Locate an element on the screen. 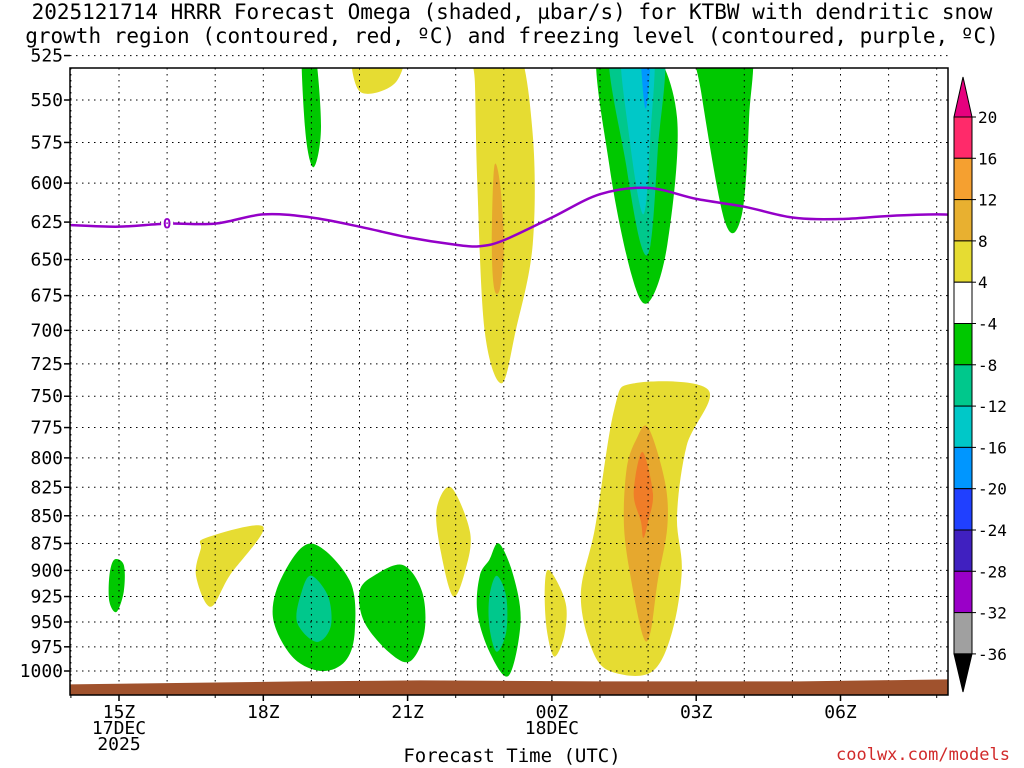  x-tick-label-00Z-0: 00Z is located at coordinates (552, 712).